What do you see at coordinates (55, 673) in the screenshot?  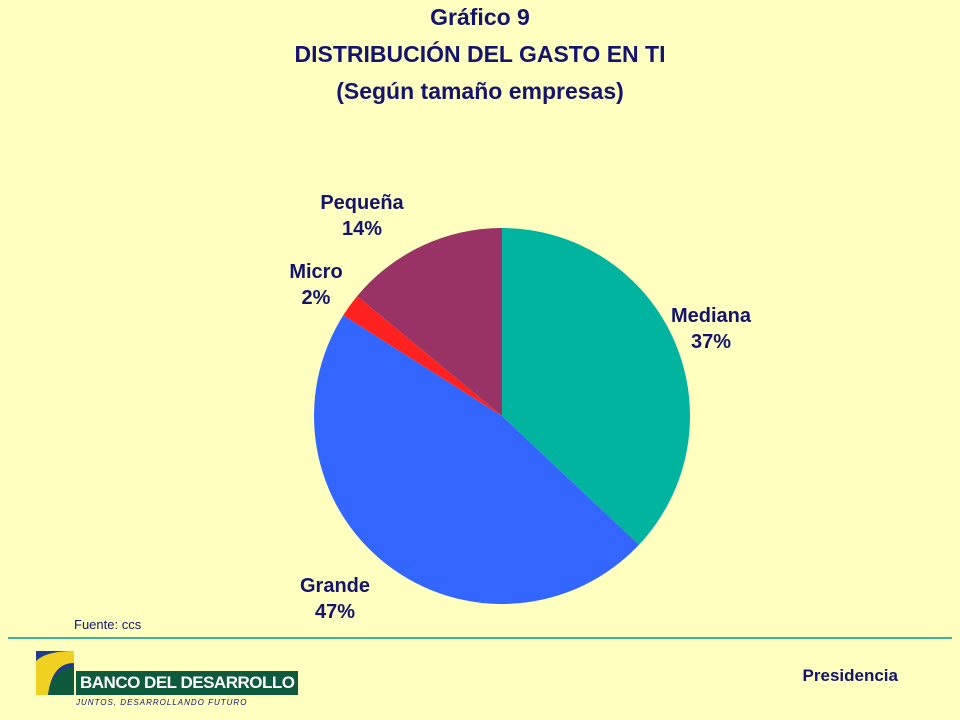 I see `logo-mark-icon` at bounding box center [55, 673].